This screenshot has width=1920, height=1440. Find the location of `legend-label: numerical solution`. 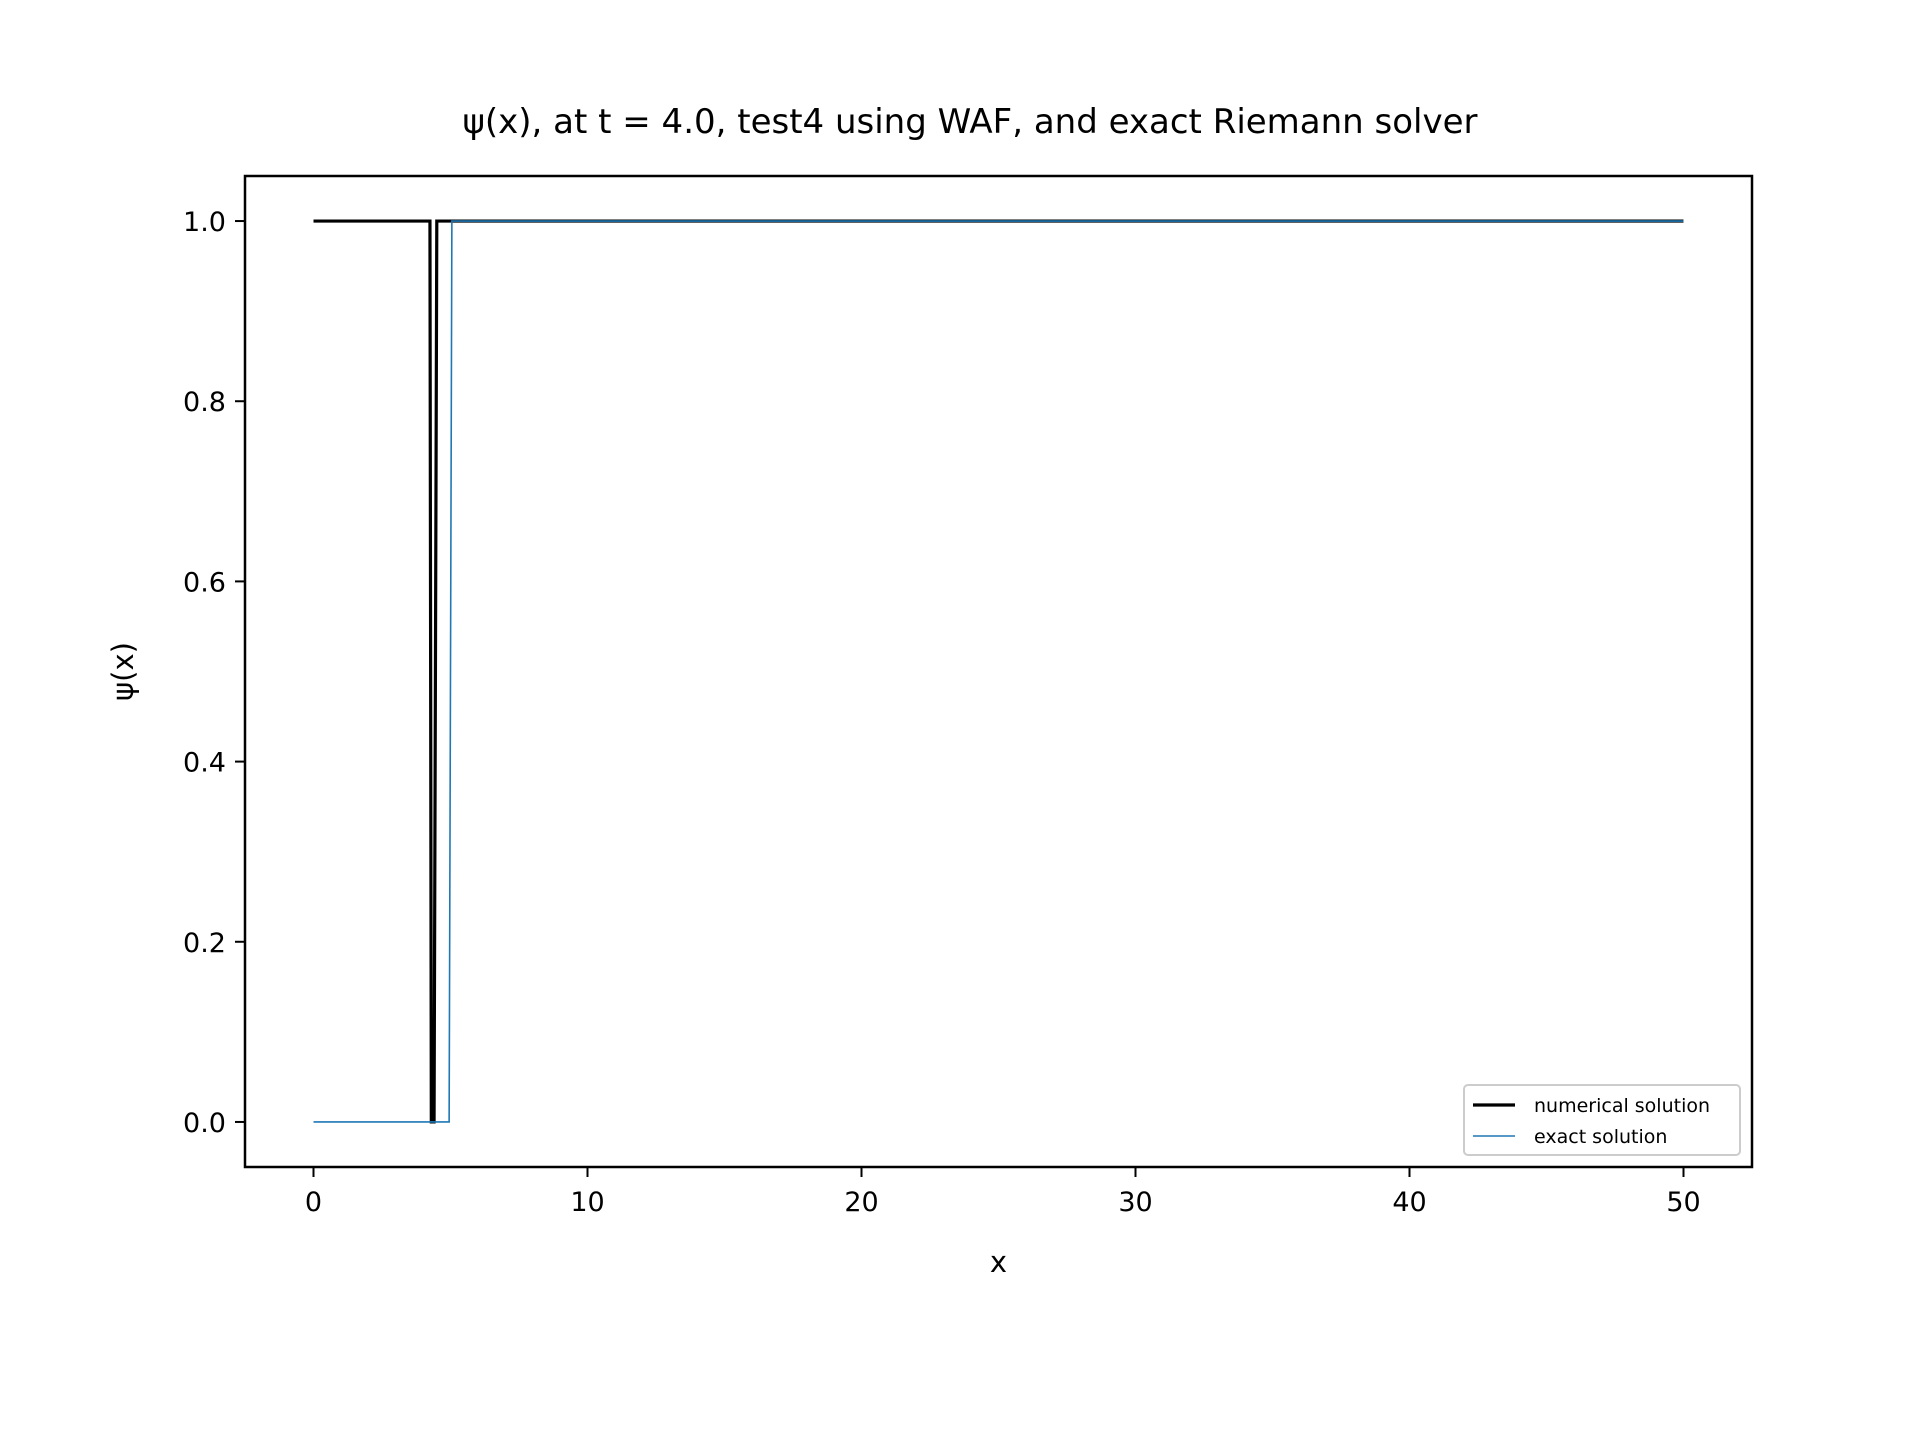

legend-label: numerical solution is located at coordinates (1622, 1106).